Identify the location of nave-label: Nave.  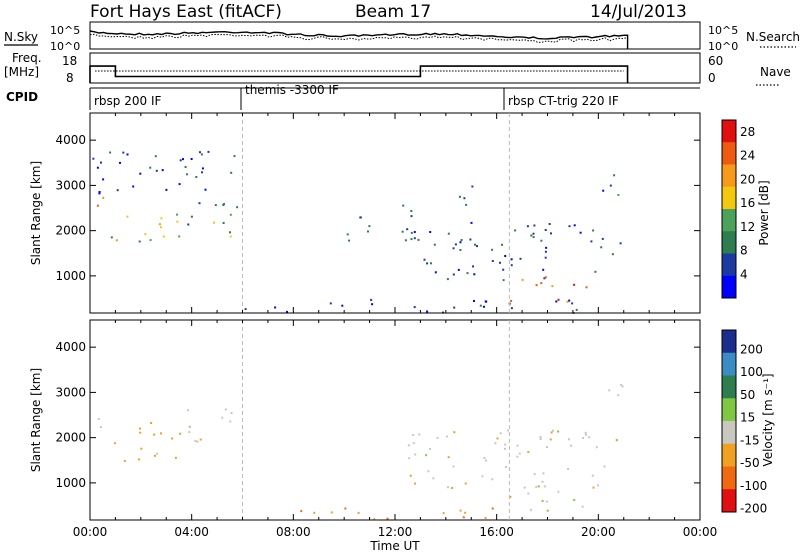
(775, 72).